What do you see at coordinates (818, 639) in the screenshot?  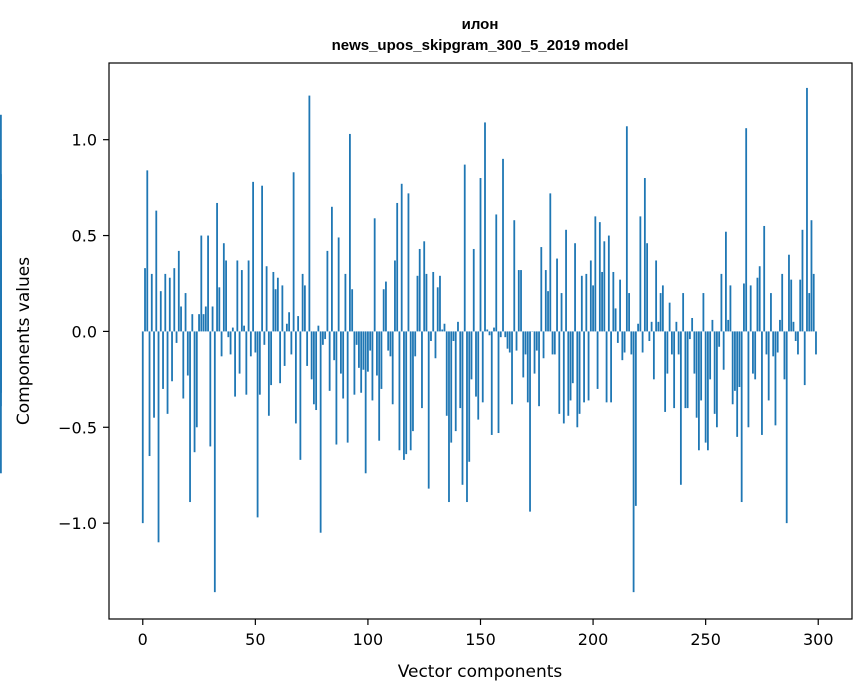 I see `x-tick-label-300: 300` at bounding box center [818, 639].